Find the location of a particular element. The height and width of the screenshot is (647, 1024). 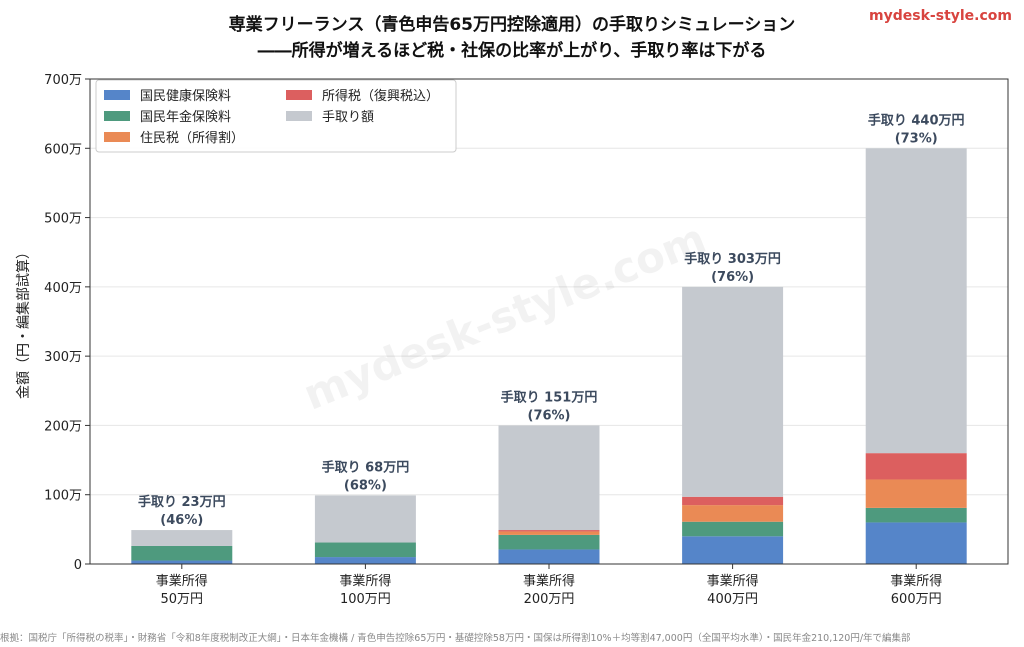

legend-label: 住民税（所得割） is located at coordinates (192, 138).